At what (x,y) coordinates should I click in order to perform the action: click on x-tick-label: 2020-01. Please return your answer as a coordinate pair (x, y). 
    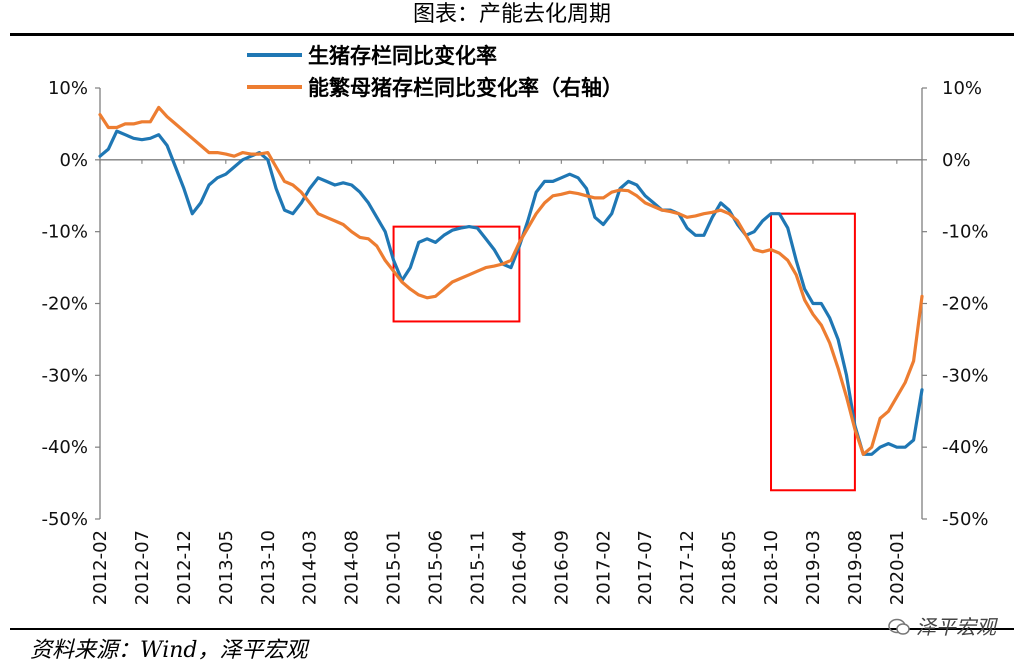
    Looking at the image, I should click on (897, 567).